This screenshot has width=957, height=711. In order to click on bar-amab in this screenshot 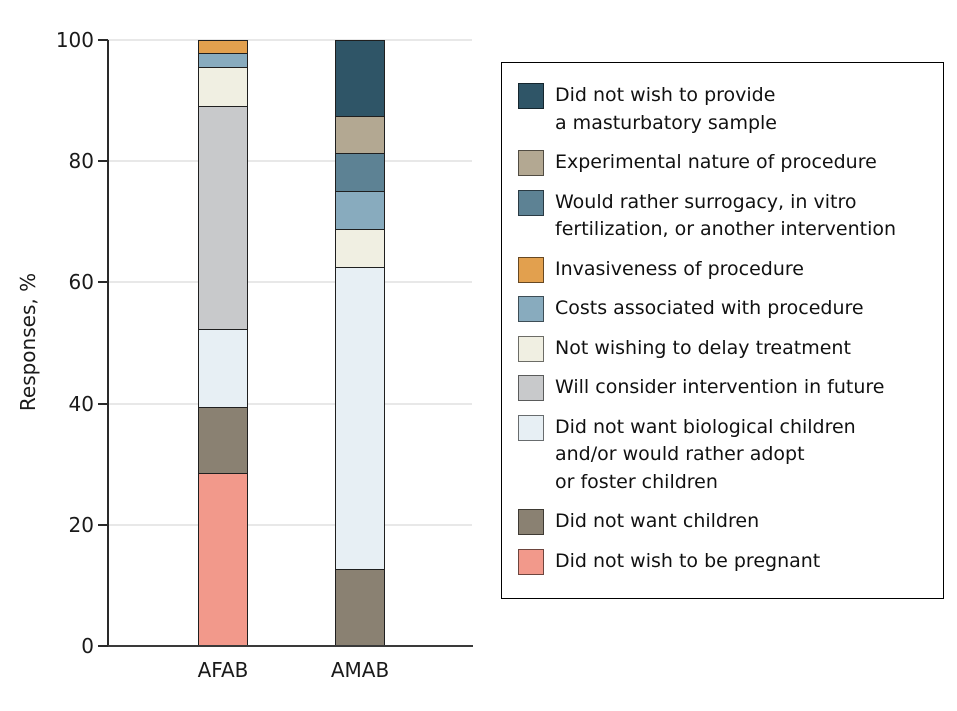, I will do `click(360, 343)`.